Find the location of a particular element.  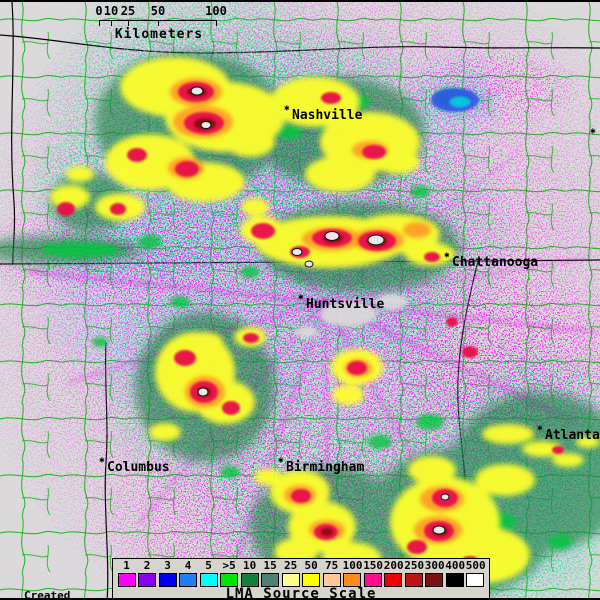

legend-item: >5 is located at coordinates (229, 573).